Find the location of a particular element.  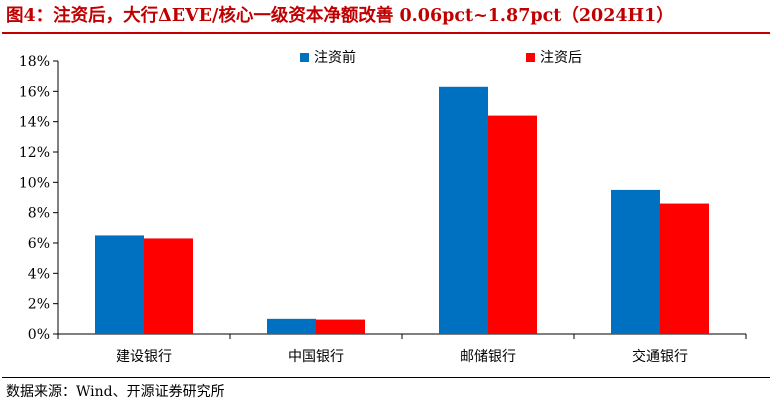

y-tick-label: 14% is located at coordinates (34, 123).